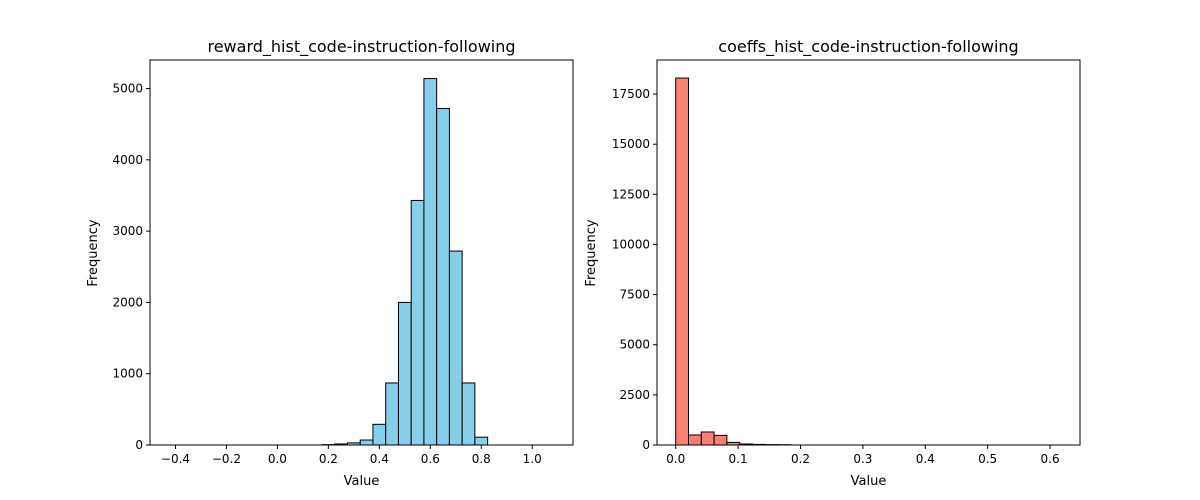 The height and width of the screenshot is (500, 1200). I want to click on reward-histogram-xaxis: −0.4 −0.2 0.0 0.2 0.4 0.6 0.8 1.0, so click(351, 455).